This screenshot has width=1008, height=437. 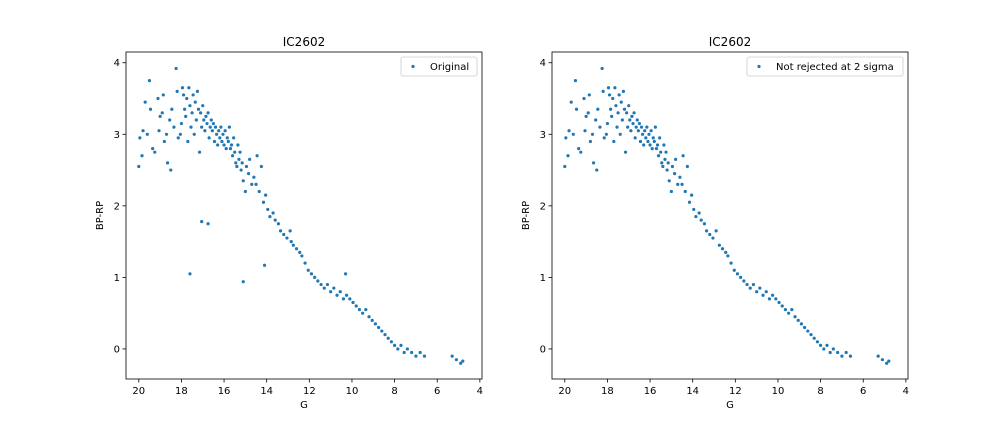 I want to click on y-tick-label: 0, so click(x=117, y=349).